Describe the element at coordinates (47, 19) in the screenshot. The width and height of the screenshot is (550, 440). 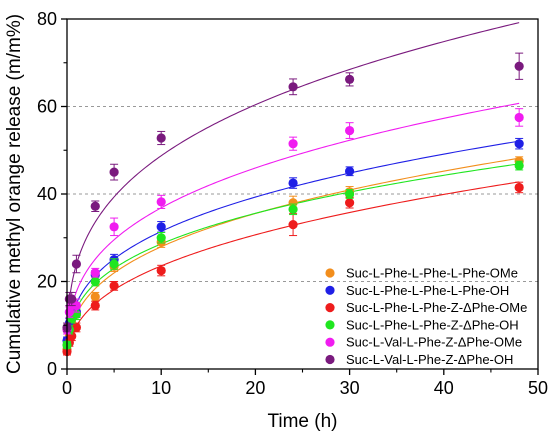
I see `y-tick-label: 80` at that location.